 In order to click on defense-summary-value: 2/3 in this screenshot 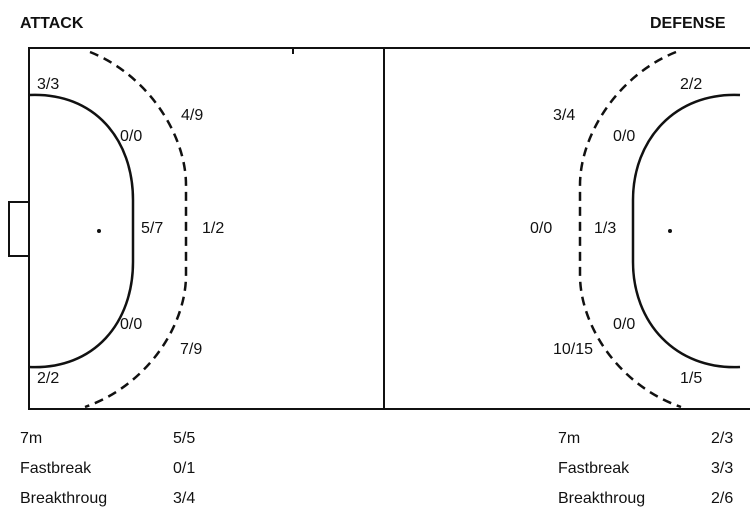, I will do `click(722, 438)`.